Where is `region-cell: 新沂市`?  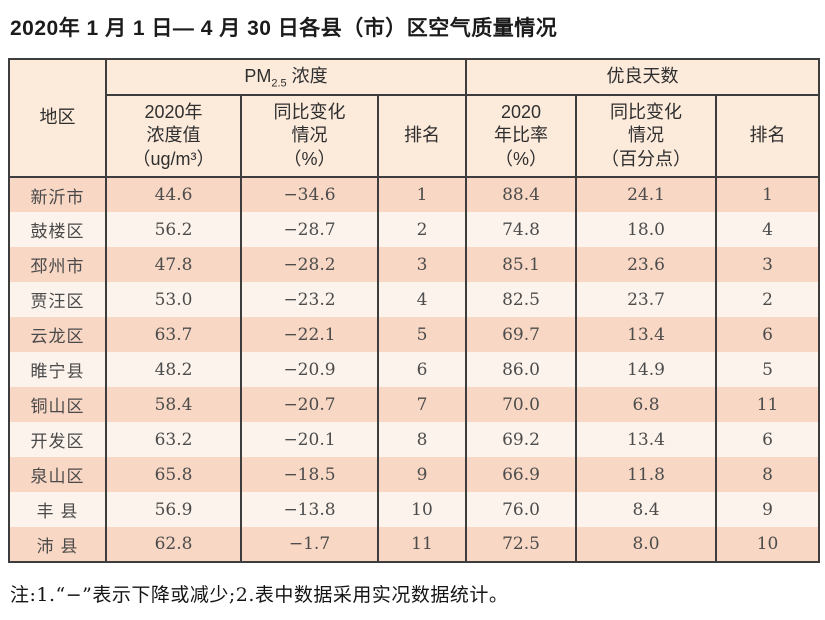 region-cell: 新沂市 is located at coordinates (57, 194).